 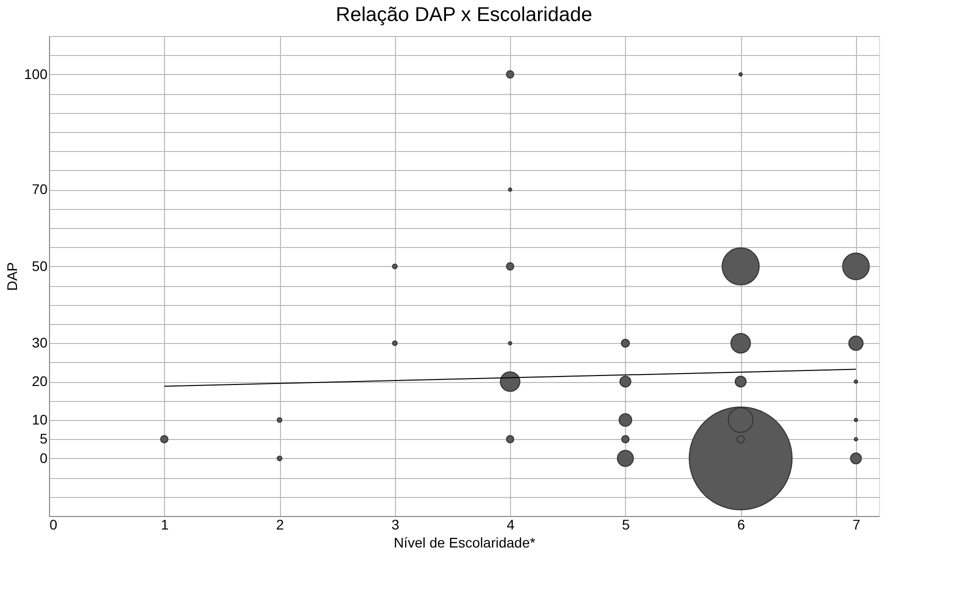 I want to click on y-tick-label: 100, so click(x=36, y=74).